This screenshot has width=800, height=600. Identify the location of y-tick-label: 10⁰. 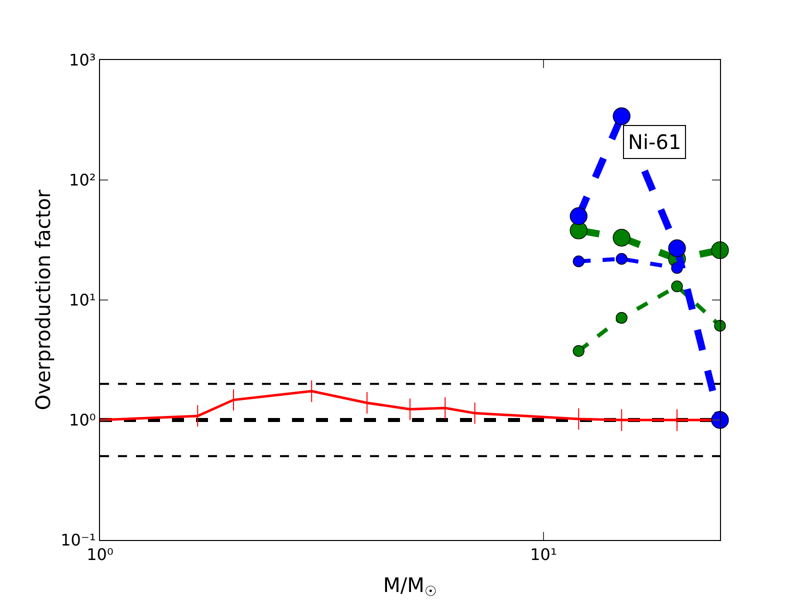
(82, 420).